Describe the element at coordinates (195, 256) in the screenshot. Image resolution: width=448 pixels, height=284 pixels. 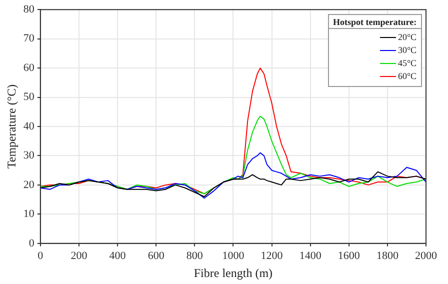
I see `x-tick-label: 800` at that location.